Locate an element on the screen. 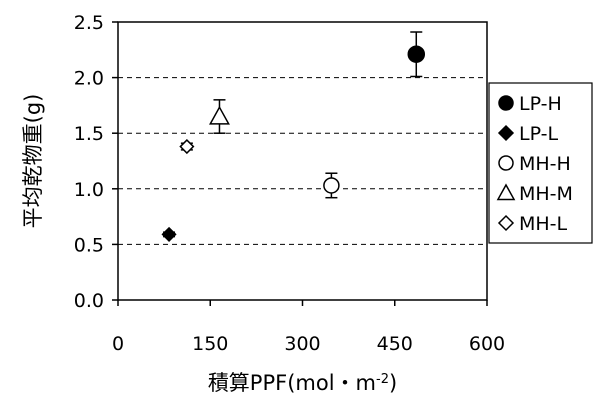 This screenshot has width=595, height=401. y-tick-label: 1.5 is located at coordinates (89, 134).